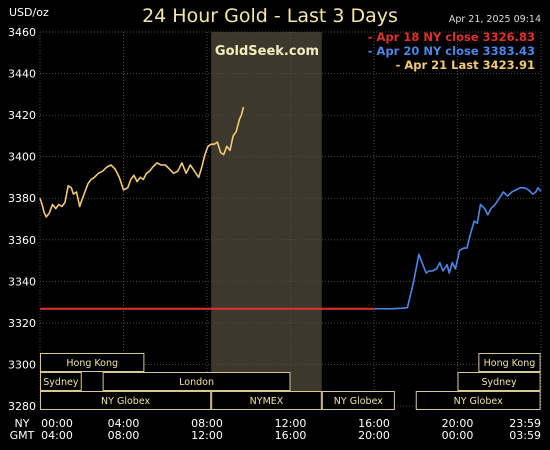 The height and width of the screenshot is (450, 550). I want to click on legend-entry-apr21: - Apr 21 Last 3423.91, so click(465, 65).